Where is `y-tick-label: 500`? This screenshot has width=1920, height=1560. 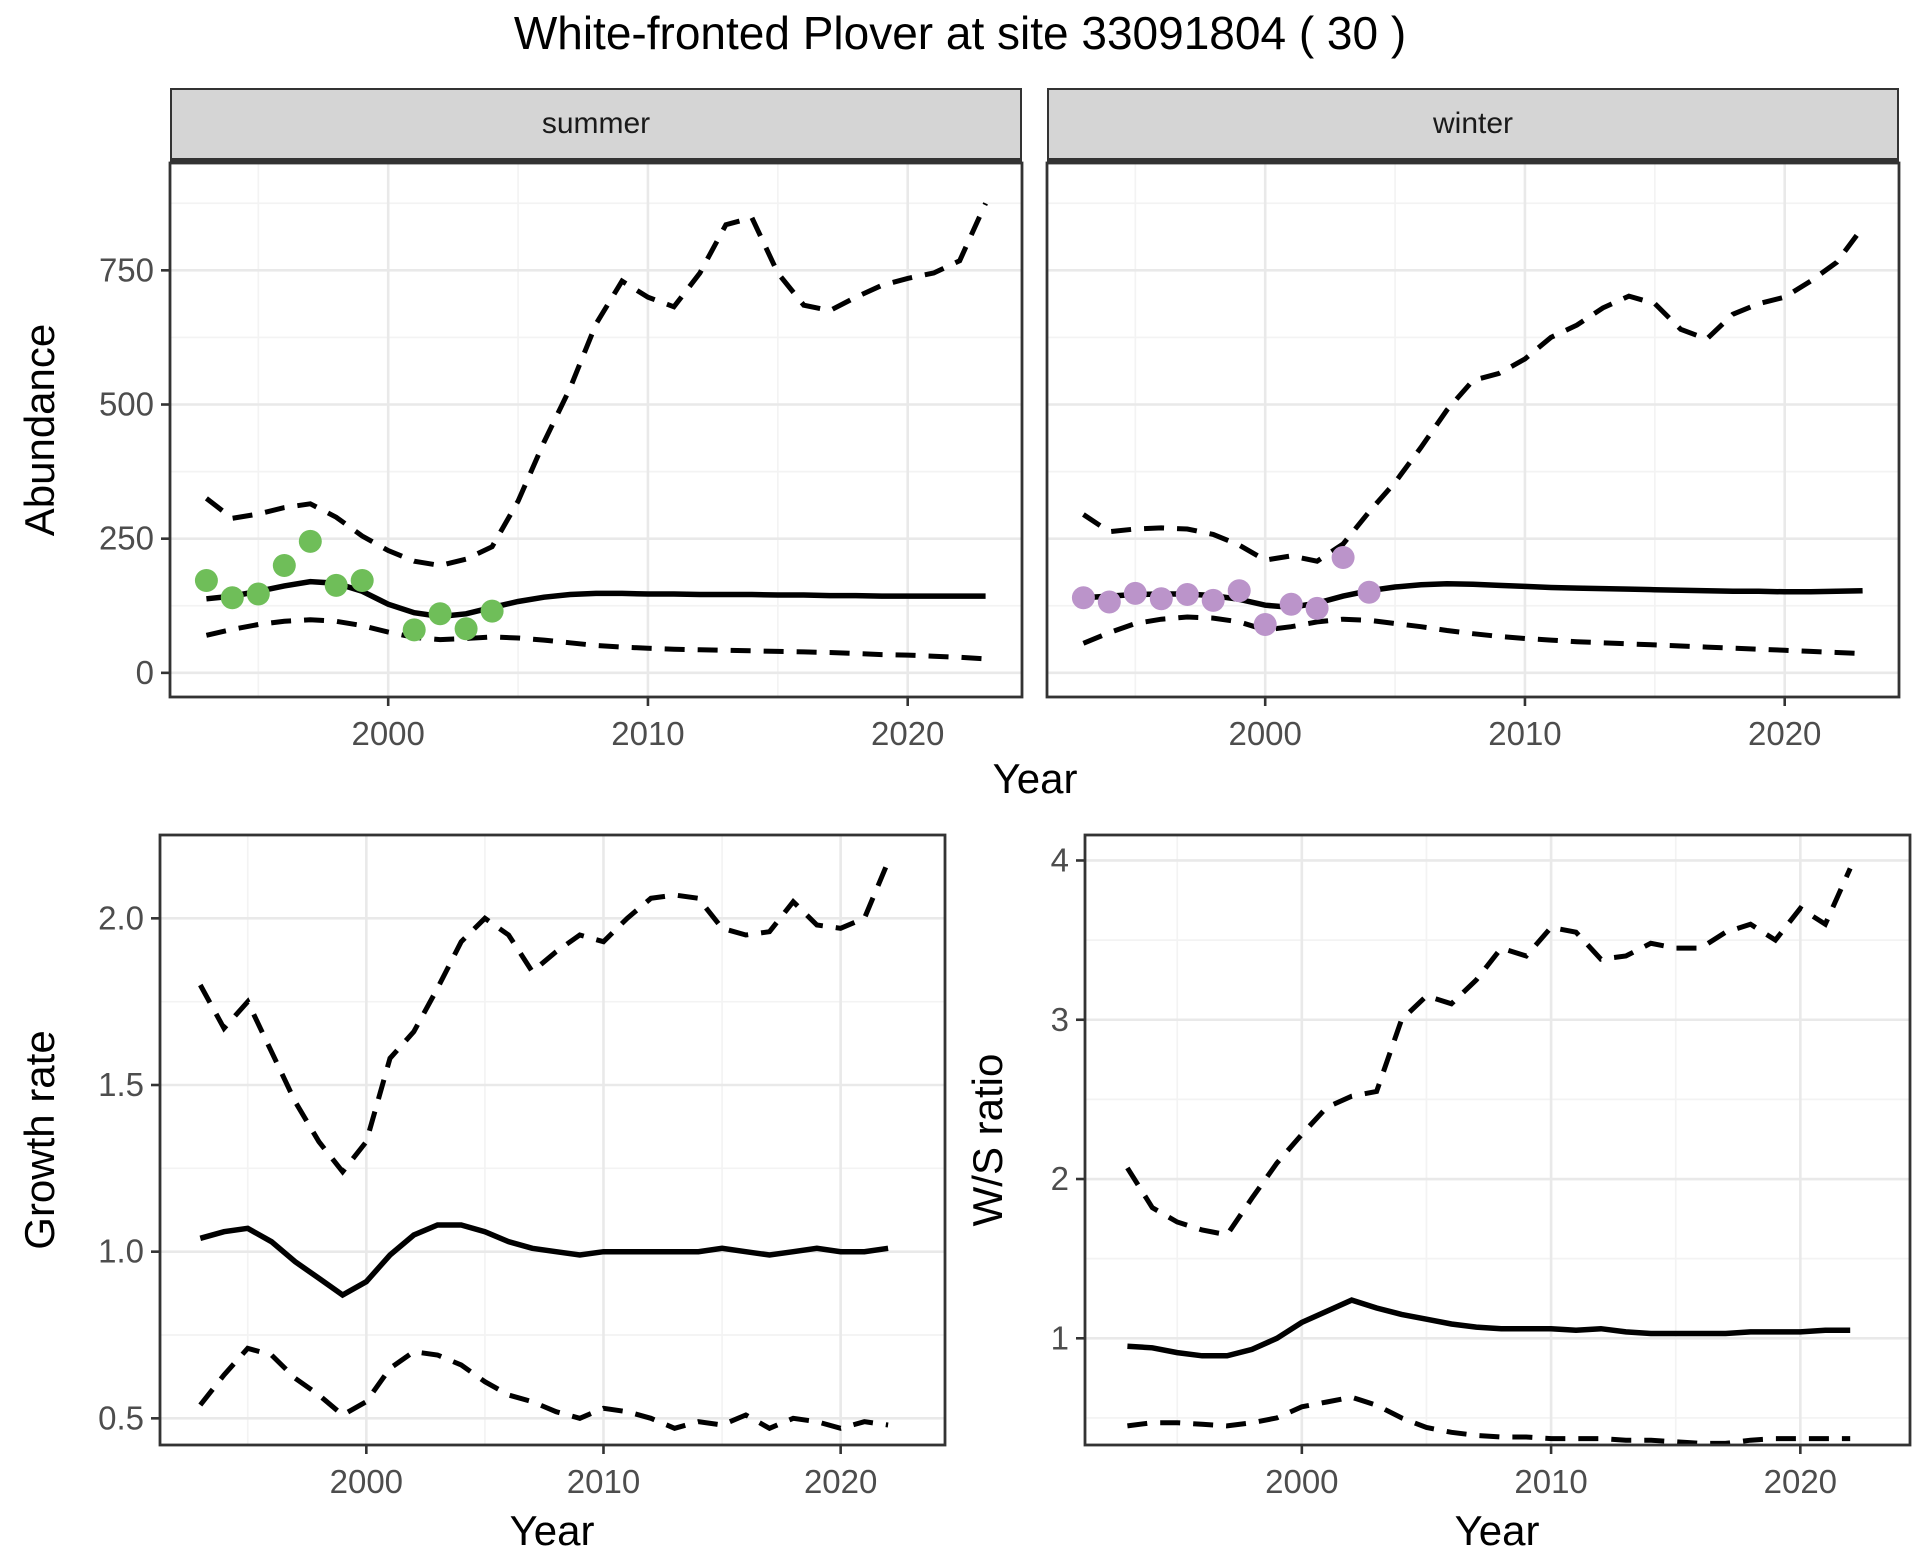
y-tick-label: 500 is located at coordinates (126, 404).